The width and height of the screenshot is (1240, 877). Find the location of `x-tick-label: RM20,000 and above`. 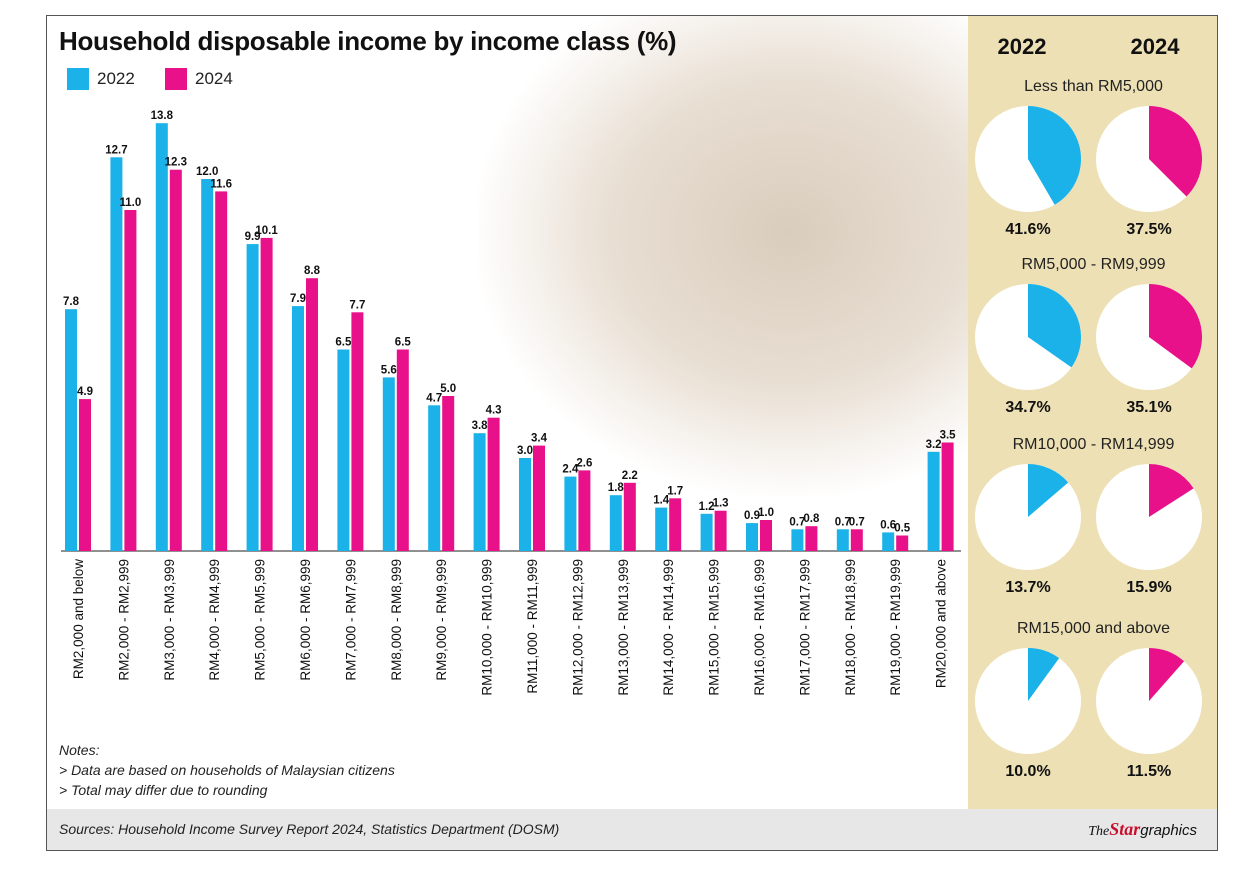

x-tick-label: RM20,000 and above is located at coordinates (941, 623).